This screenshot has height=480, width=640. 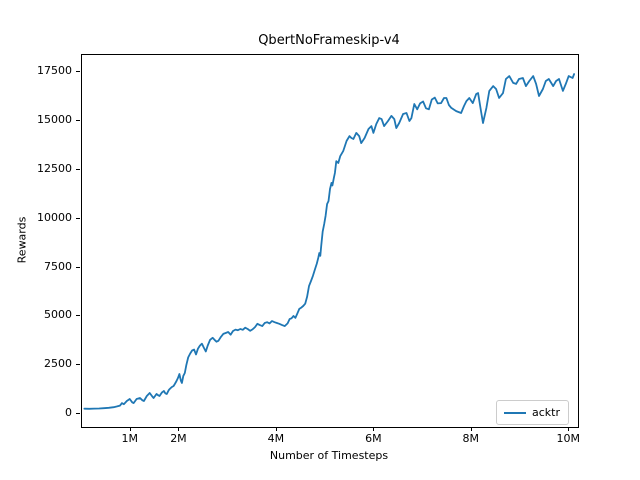 I want to click on x-tick-label: 8M, so click(x=471, y=438).